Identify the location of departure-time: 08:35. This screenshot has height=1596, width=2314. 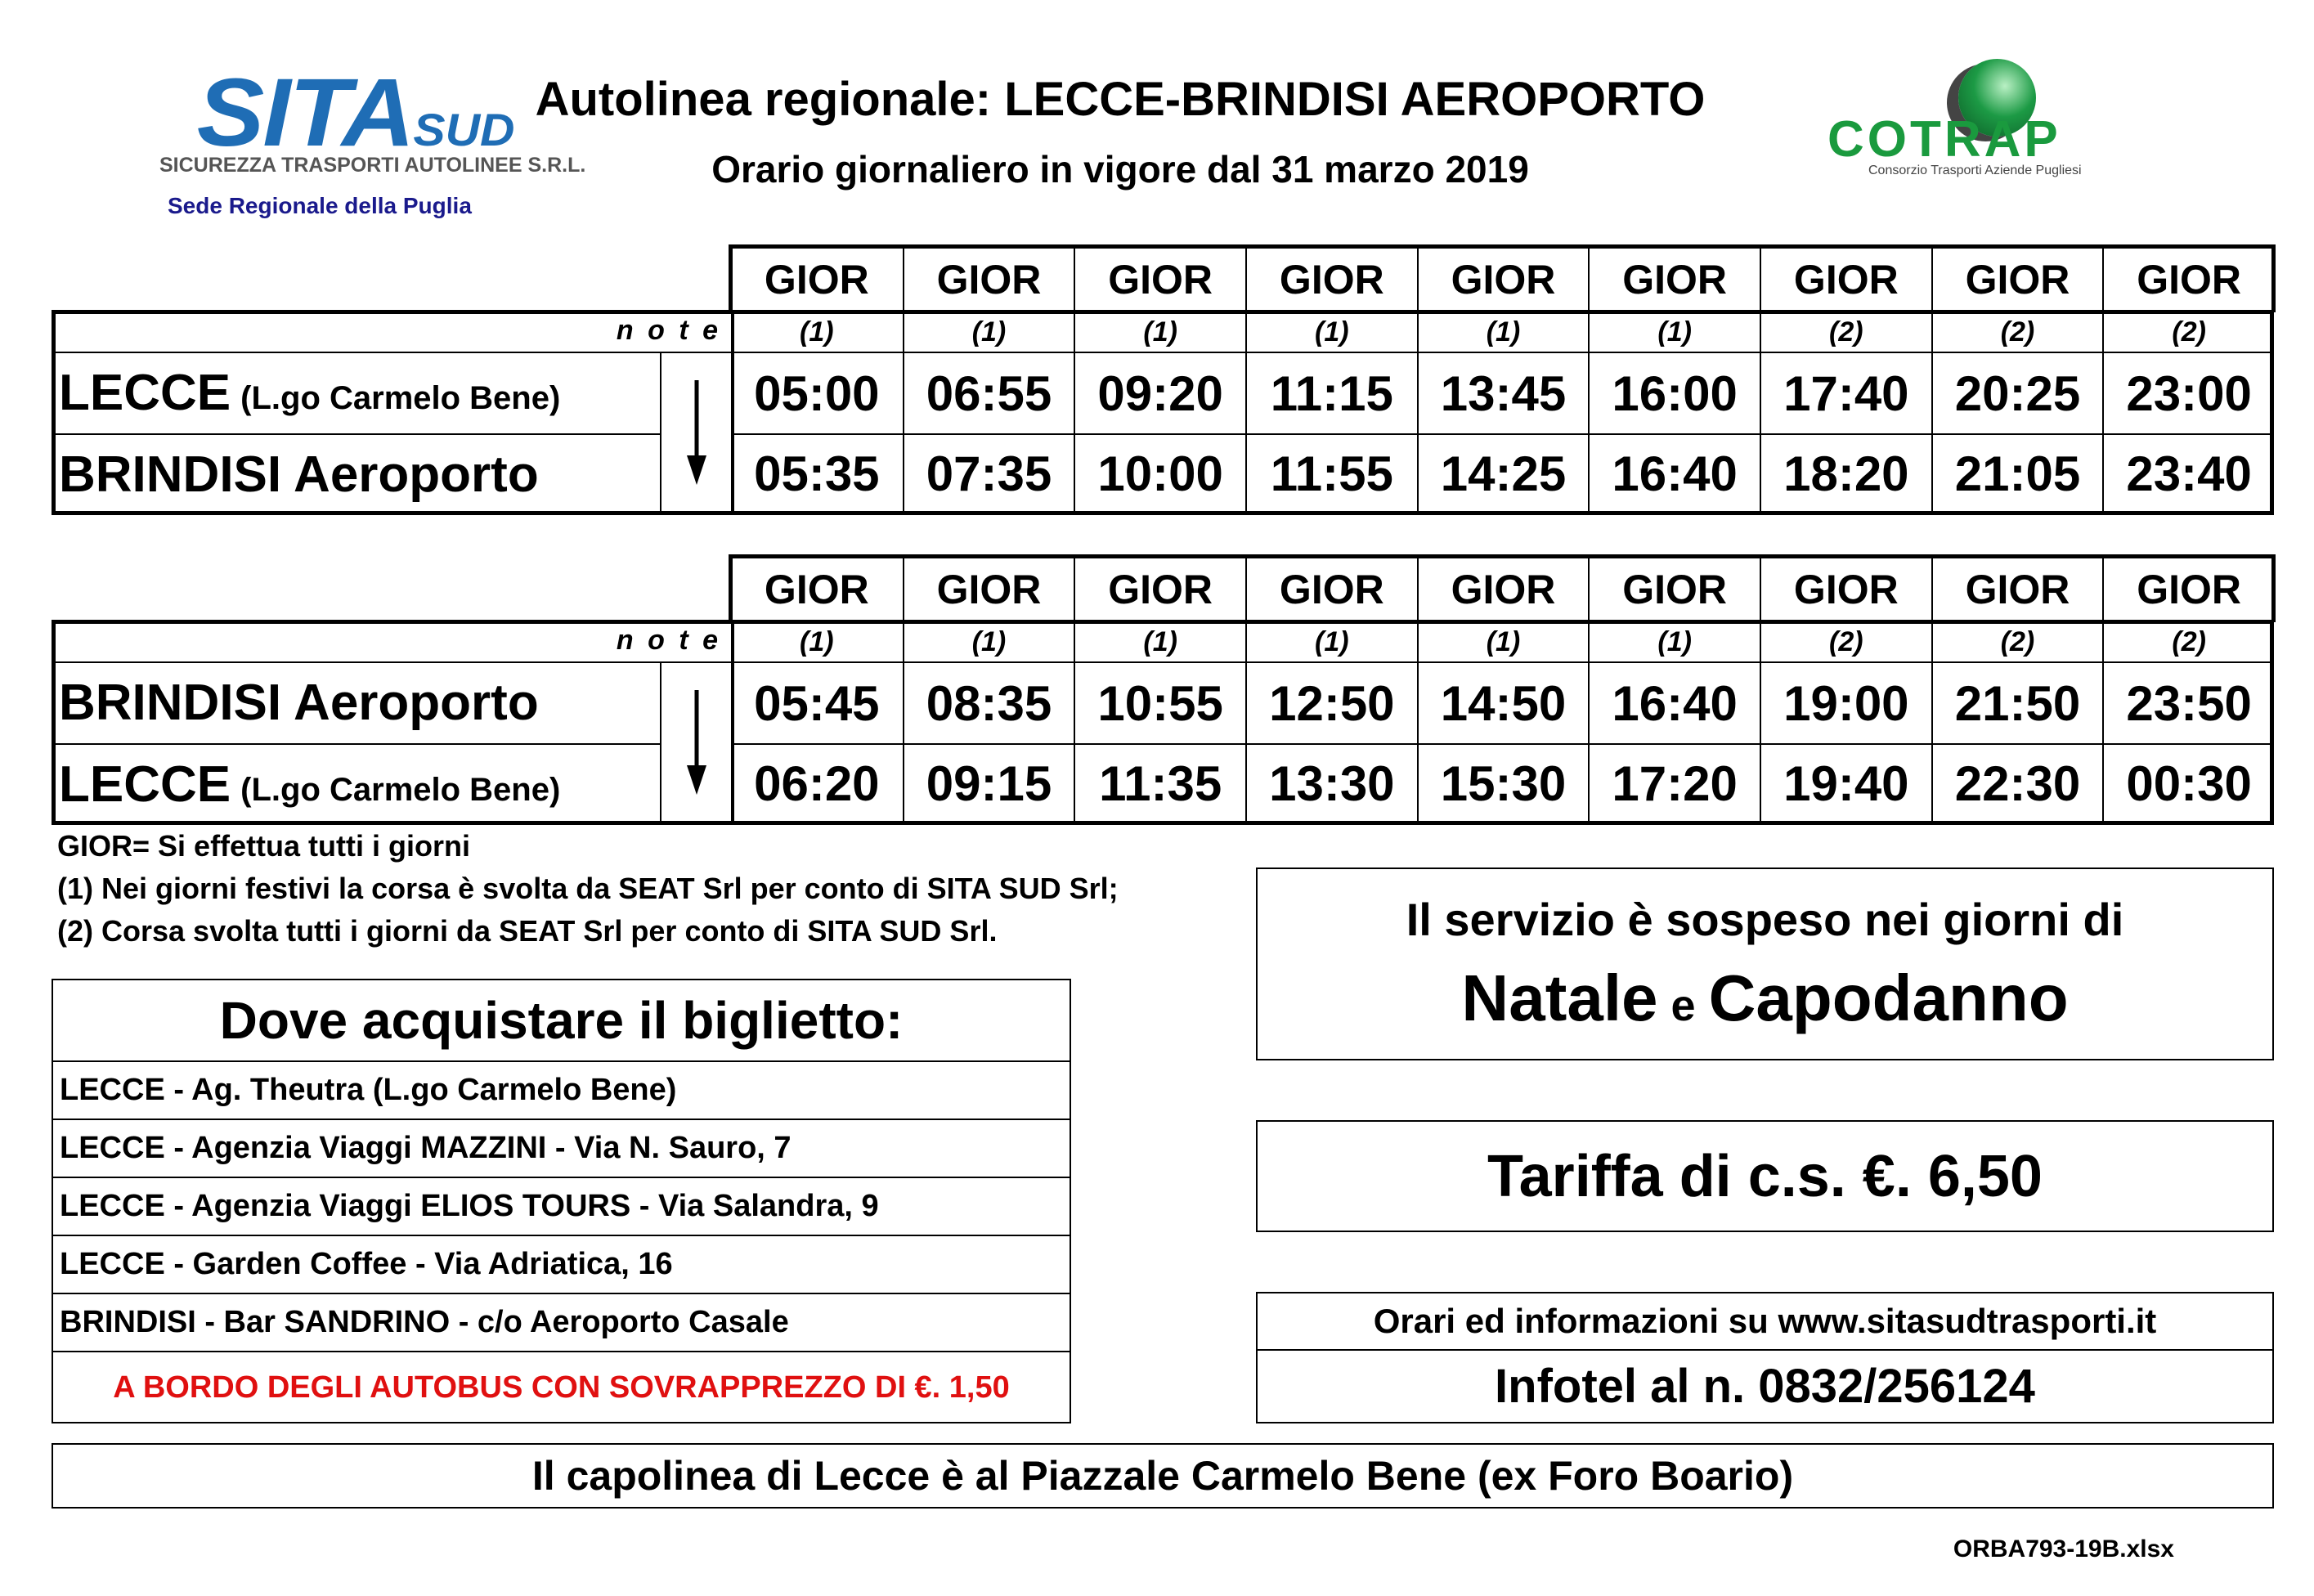
(988, 702).